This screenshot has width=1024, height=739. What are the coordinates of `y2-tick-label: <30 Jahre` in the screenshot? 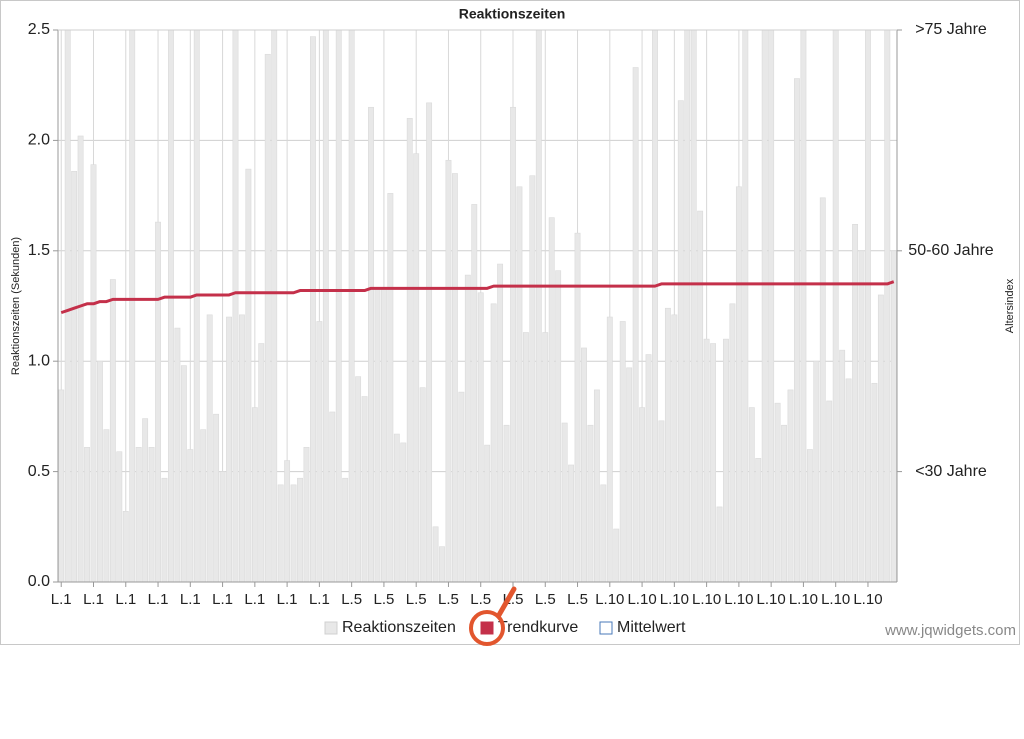 It's located at (951, 471).